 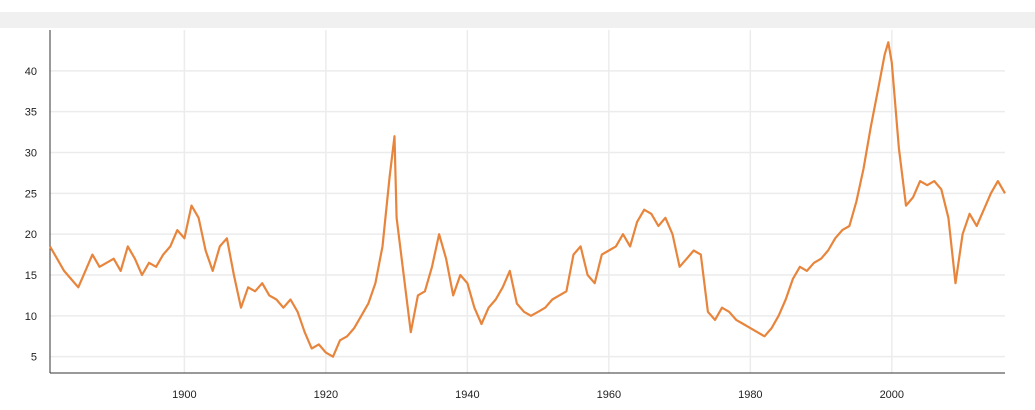 I want to click on x-tick-label: 1960, so click(x=609, y=395).